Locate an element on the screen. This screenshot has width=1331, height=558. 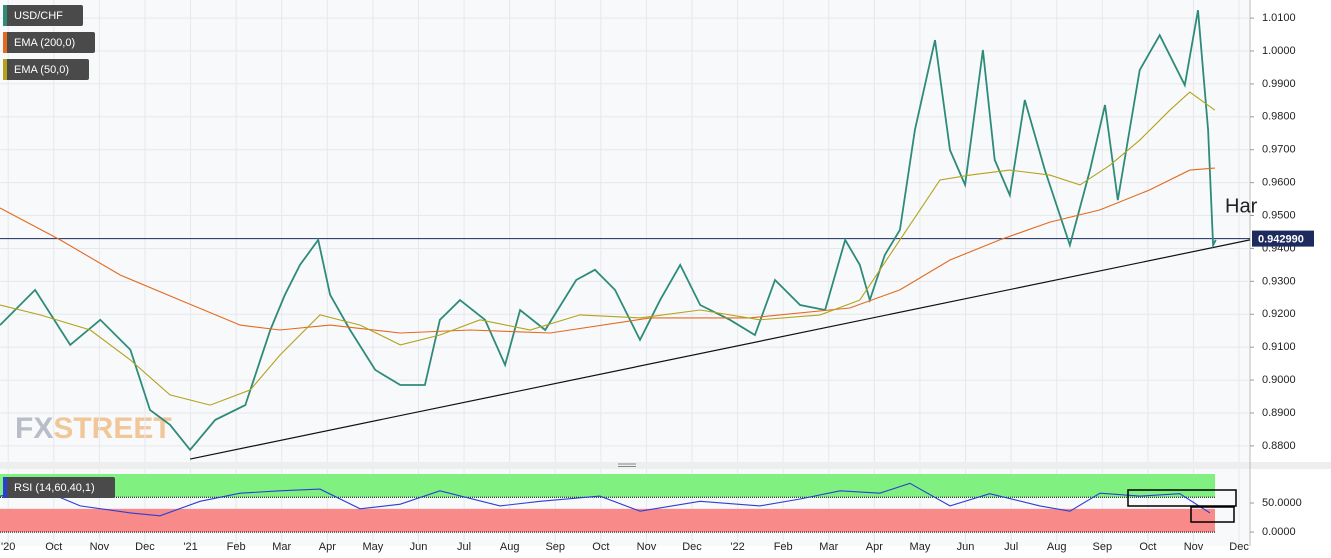
legend-item: EMA (200,0) is located at coordinates (49, 42).